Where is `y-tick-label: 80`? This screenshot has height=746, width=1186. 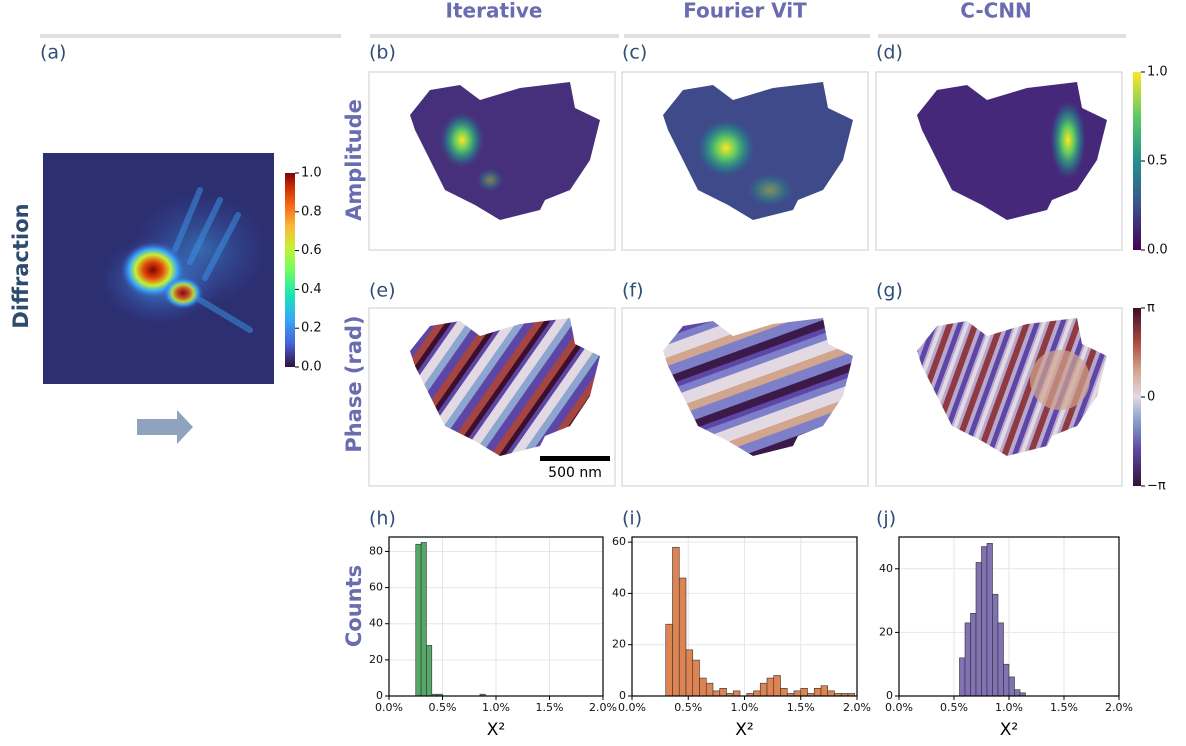
y-tick-label: 80 is located at coordinates (376, 550).